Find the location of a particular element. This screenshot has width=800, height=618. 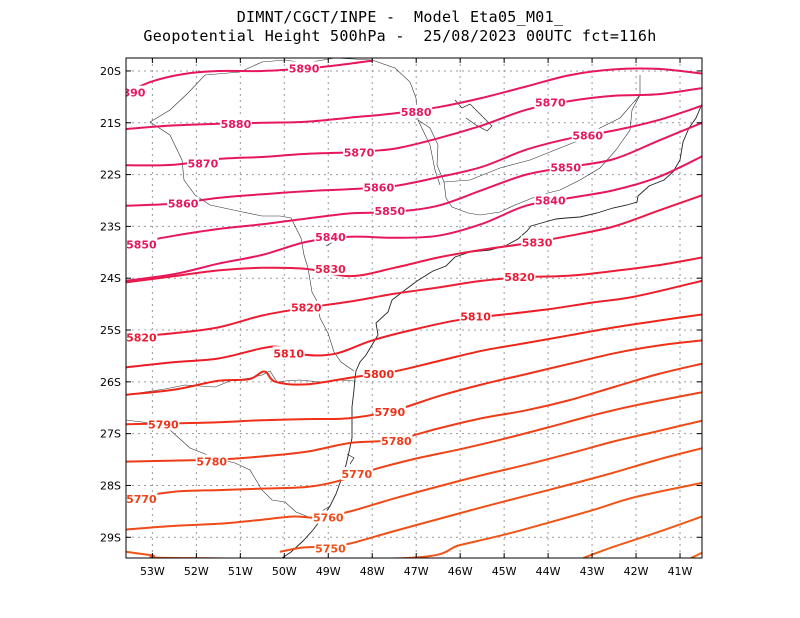

lon-tick-label: 43W is located at coordinates (592, 571).